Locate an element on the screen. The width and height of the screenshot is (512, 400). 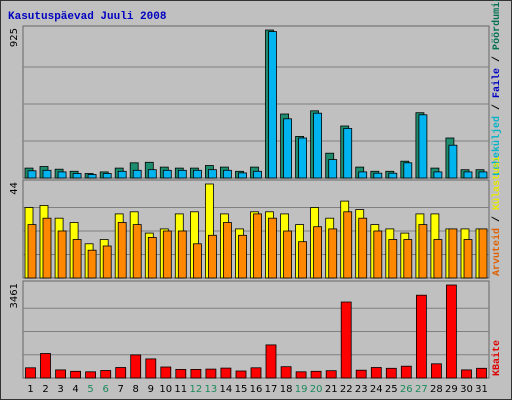
x-tick-label: 28 is located at coordinates (436, 389).